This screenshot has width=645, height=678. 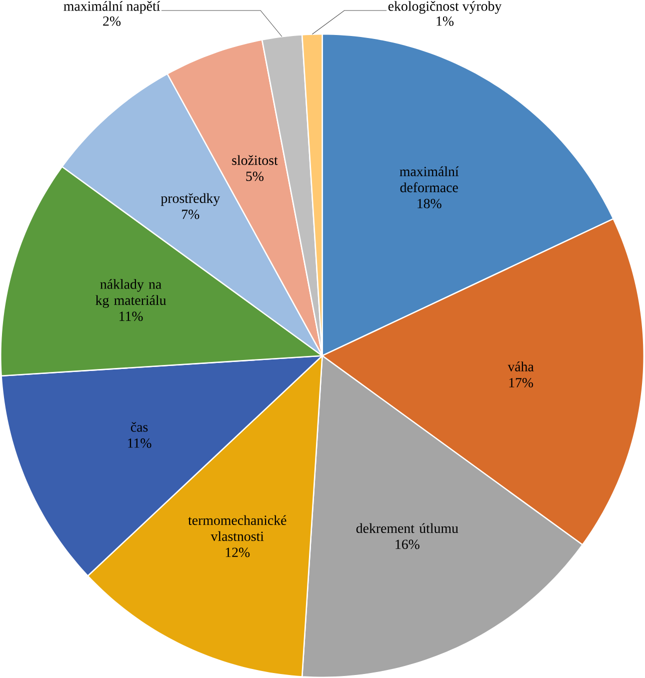 What do you see at coordinates (407, 528) in the screenshot?
I see `slice-label: dekrement útlumu` at bounding box center [407, 528].